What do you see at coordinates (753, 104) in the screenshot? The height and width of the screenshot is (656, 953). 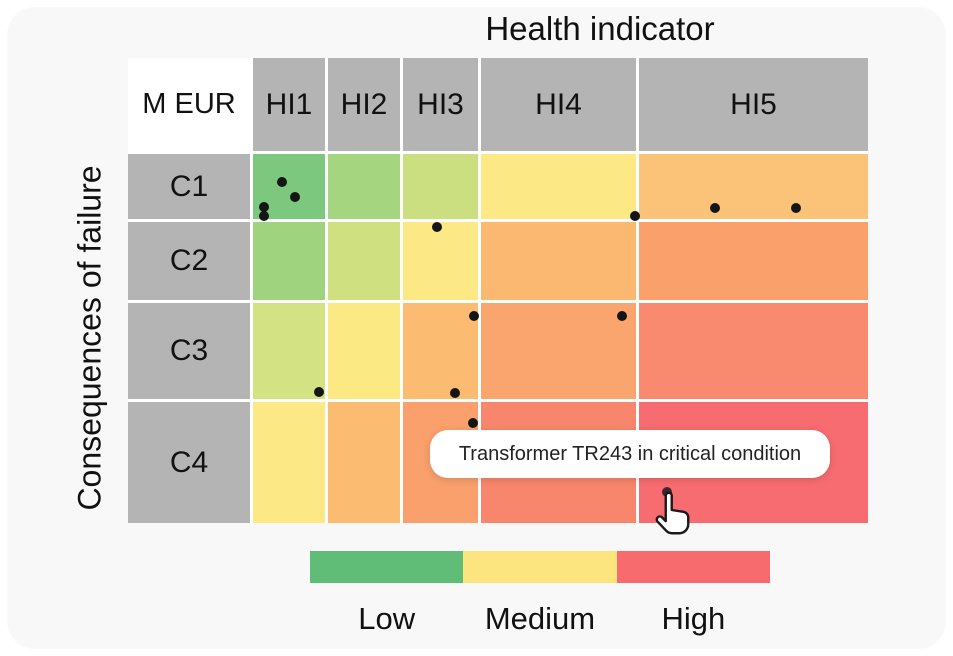 I see `column-header-HI5: HI5` at bounding box center [753, 104].